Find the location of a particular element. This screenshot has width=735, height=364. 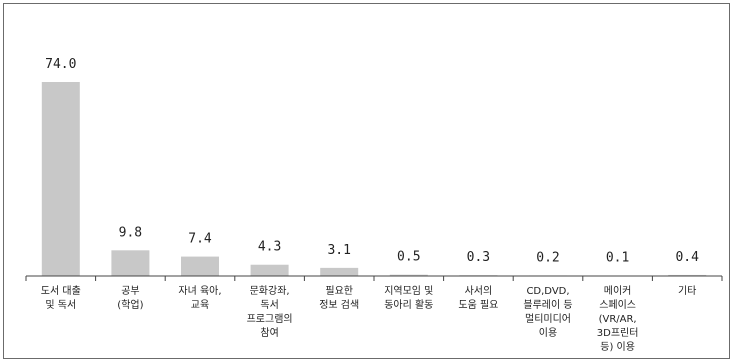

category-label: 공부 (학업) is located at coordinates (130, 298).